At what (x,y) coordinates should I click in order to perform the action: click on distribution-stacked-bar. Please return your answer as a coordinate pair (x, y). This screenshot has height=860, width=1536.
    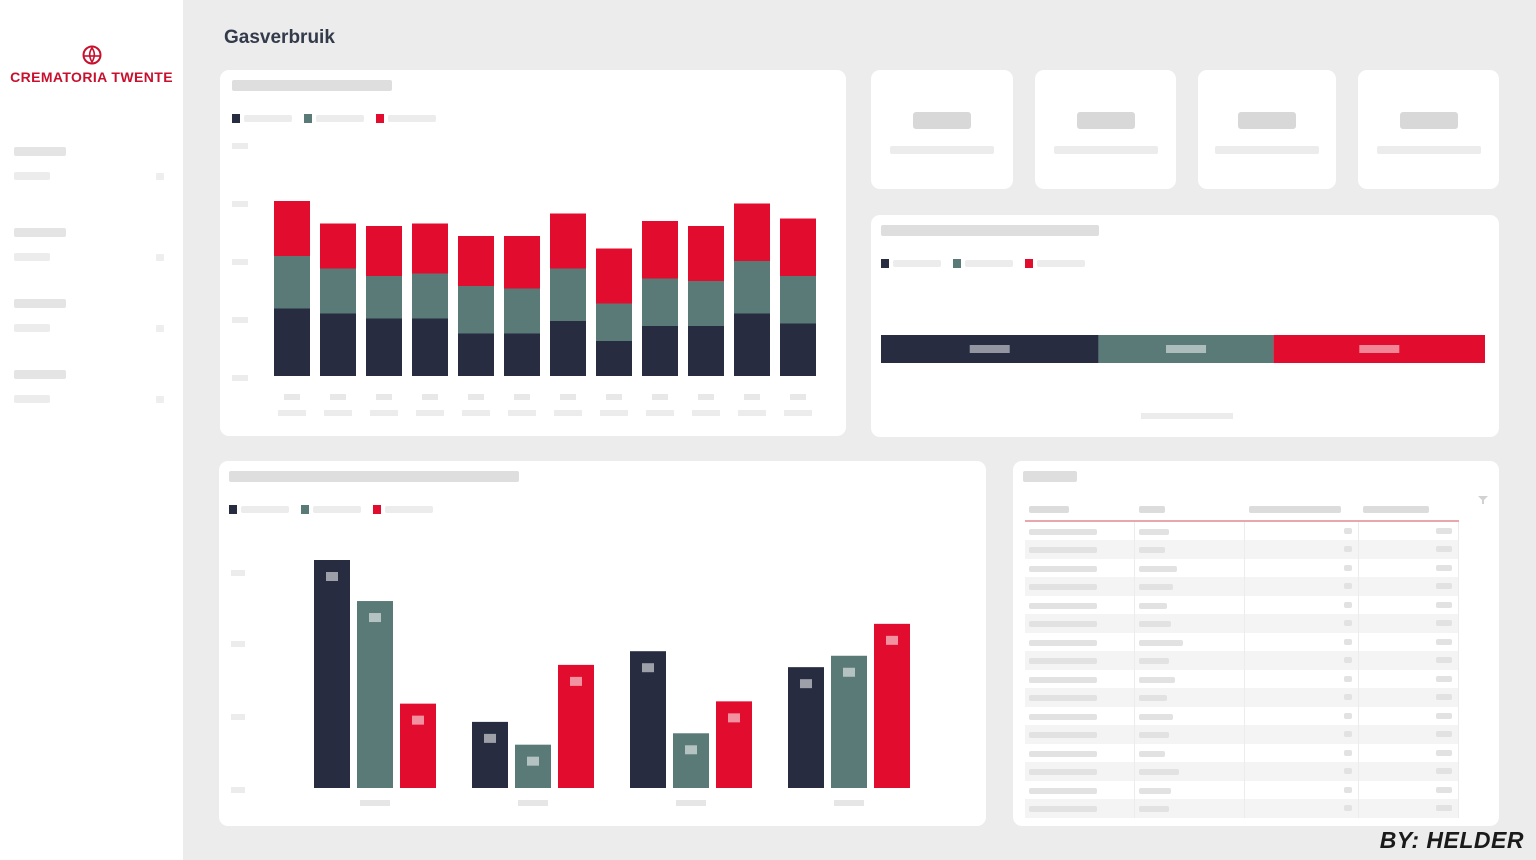
    Looking at the image, I should click on (1185, 326).